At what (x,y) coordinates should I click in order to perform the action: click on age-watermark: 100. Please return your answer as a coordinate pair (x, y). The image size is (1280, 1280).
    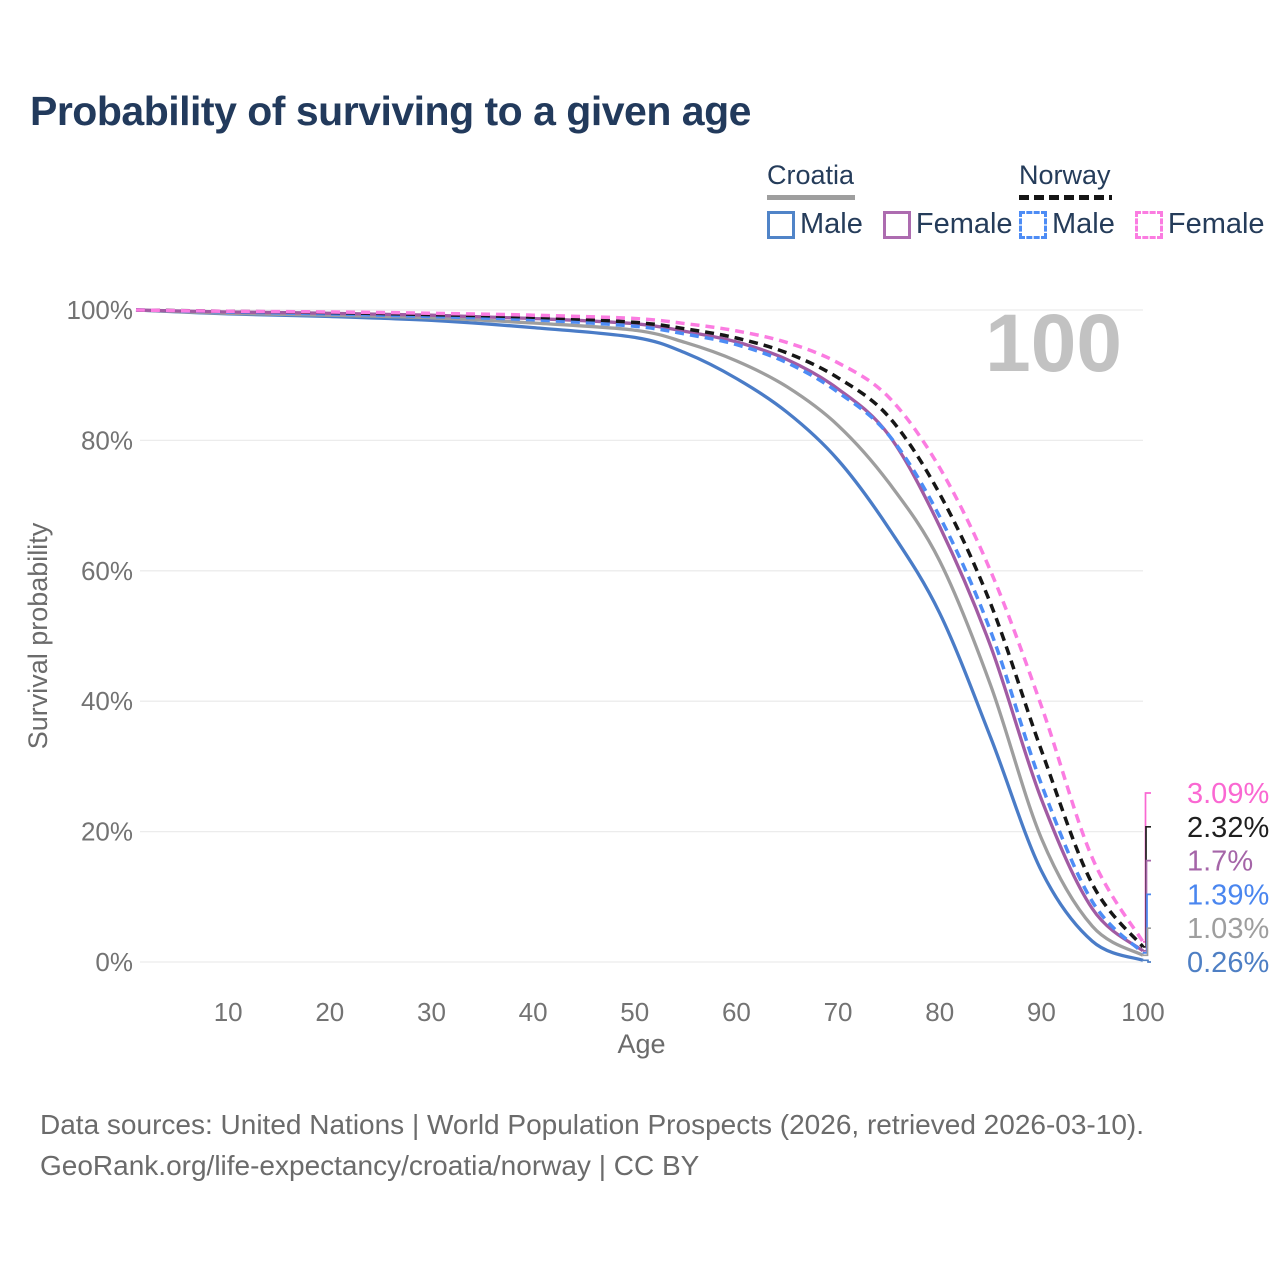
    Looking at the image, I should click on (1053, 343).